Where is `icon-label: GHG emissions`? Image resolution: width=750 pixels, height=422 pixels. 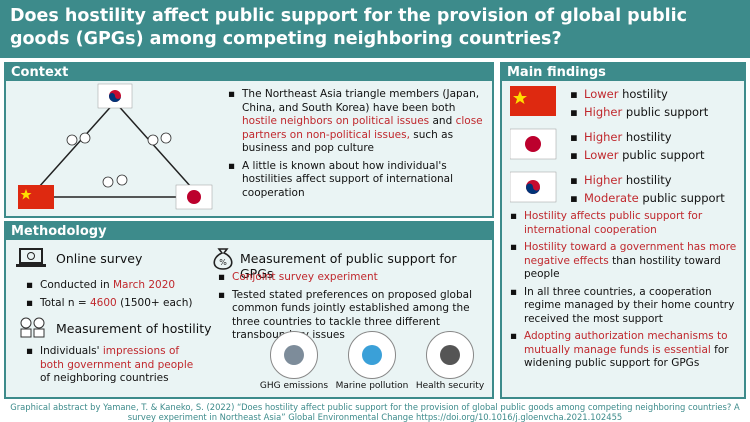 icon-label: GHG emissions is located at coordinates (294, 386).